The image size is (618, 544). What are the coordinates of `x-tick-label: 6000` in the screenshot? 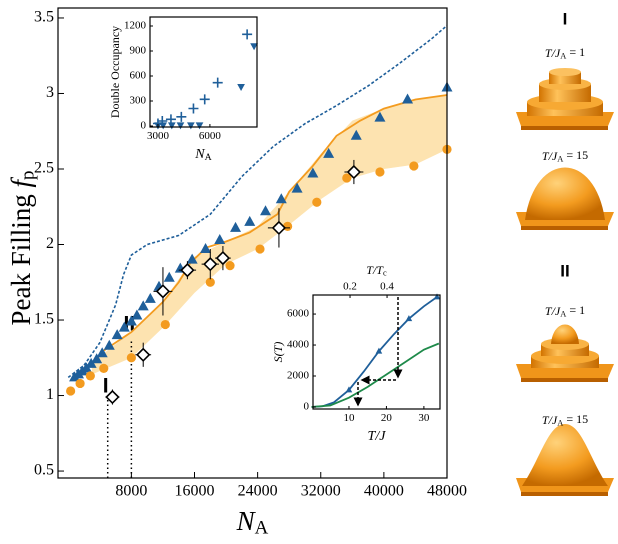 It's located at (210, 136).